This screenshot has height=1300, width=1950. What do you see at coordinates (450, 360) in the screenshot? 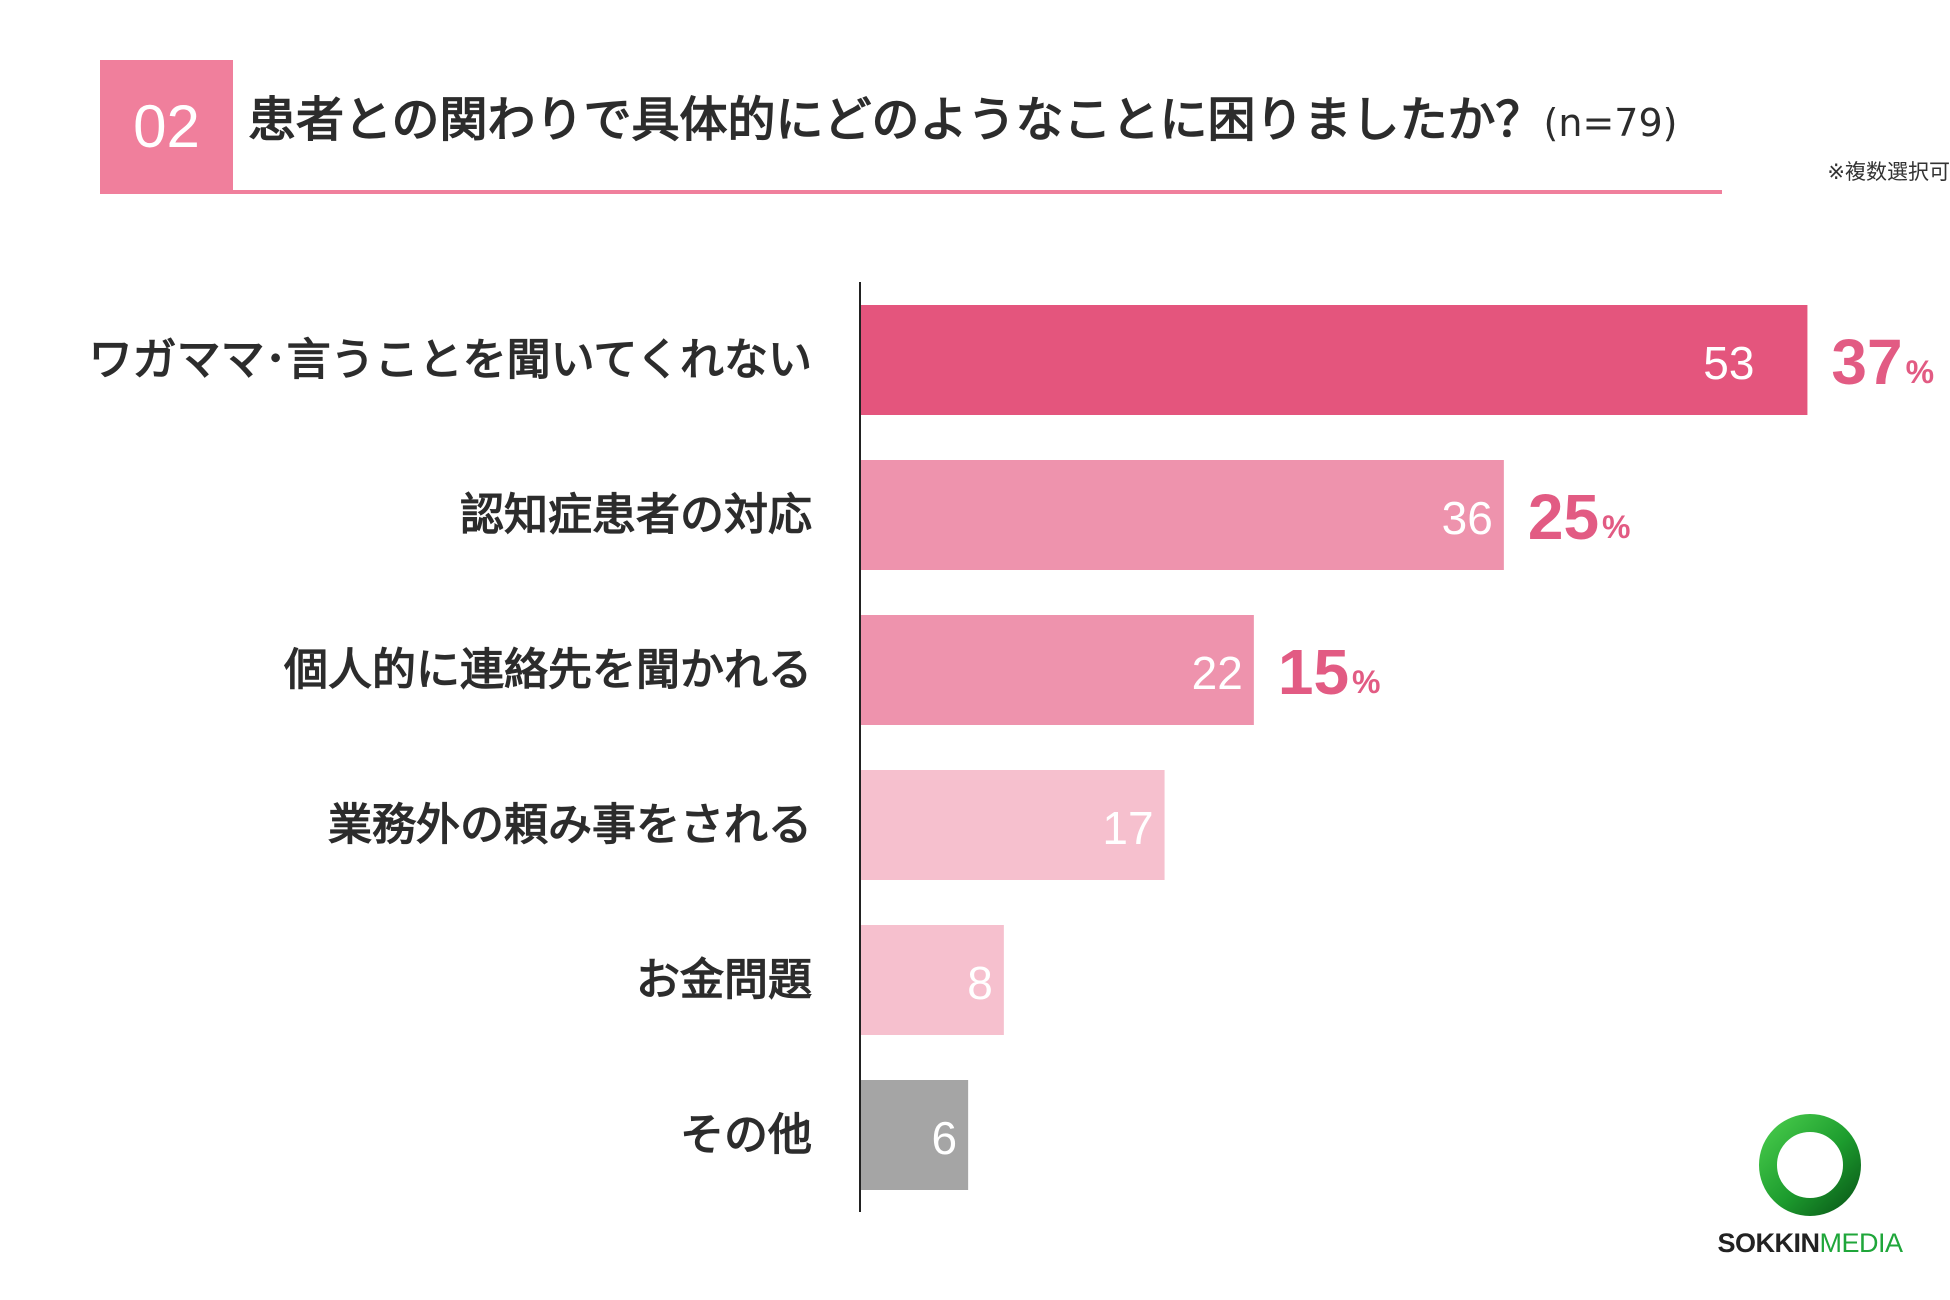
I see `category-label-1: ワガママ･言うことを聞いてくれない` at bounding box center [450, 360].